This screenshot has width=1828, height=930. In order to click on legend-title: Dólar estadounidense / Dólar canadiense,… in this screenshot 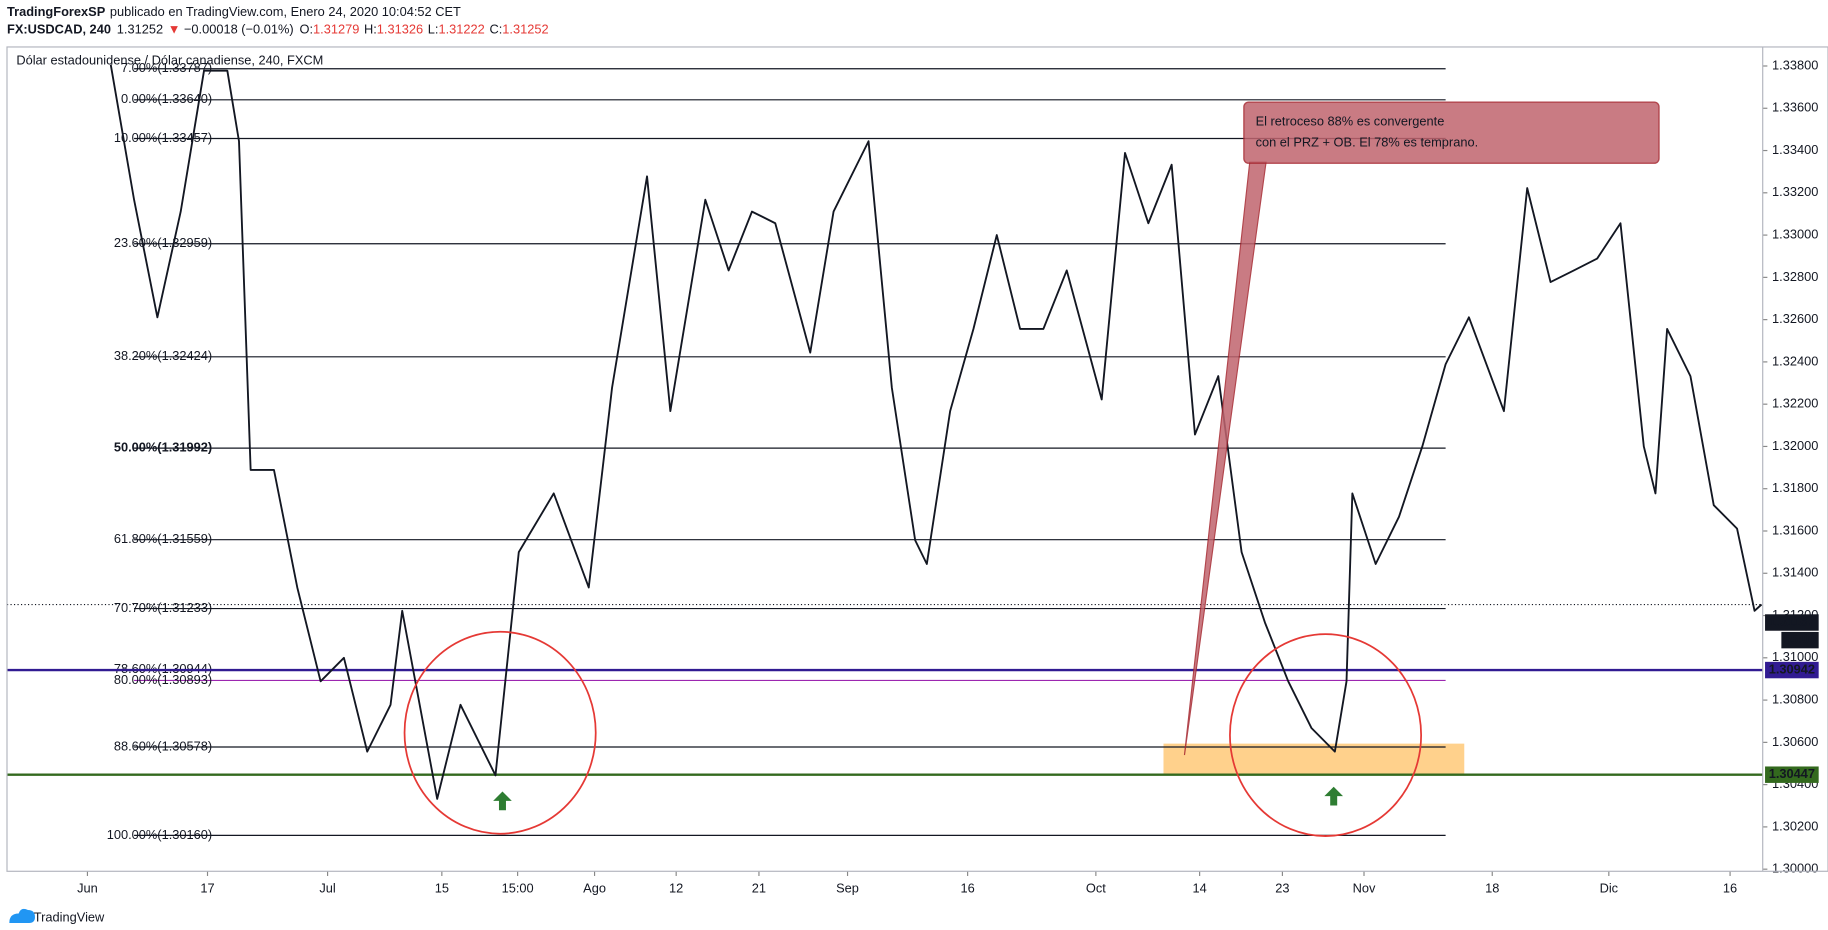, I will do `click(169, 59)`.